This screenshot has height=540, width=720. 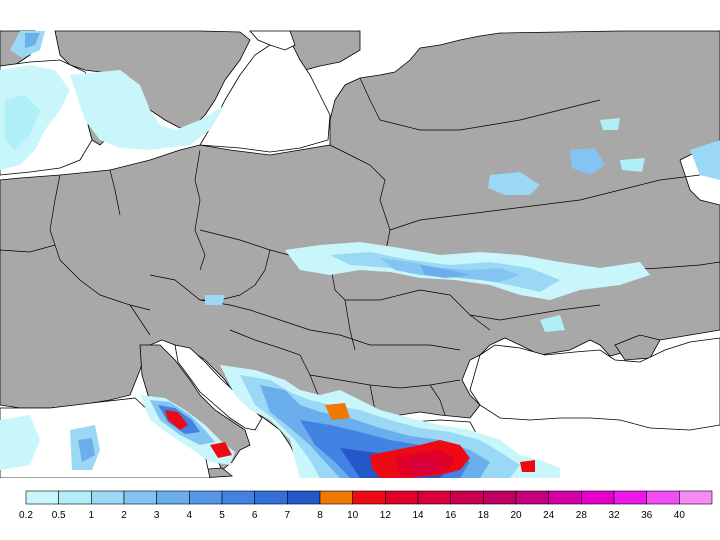 I want to click on legend-tick-label: 7, so click(x=288, y=515).